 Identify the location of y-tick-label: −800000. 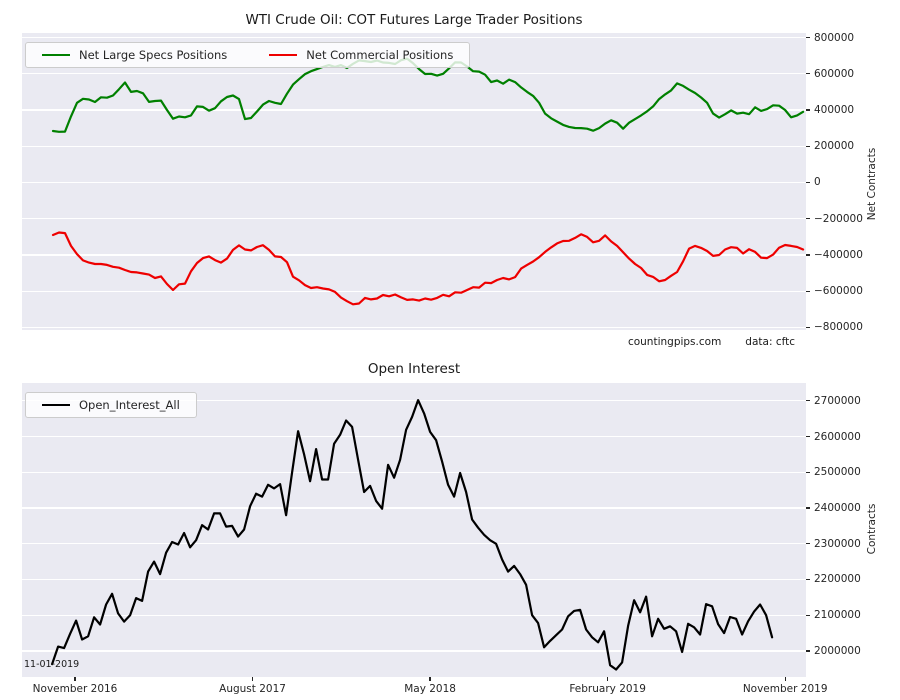
(838, 327).